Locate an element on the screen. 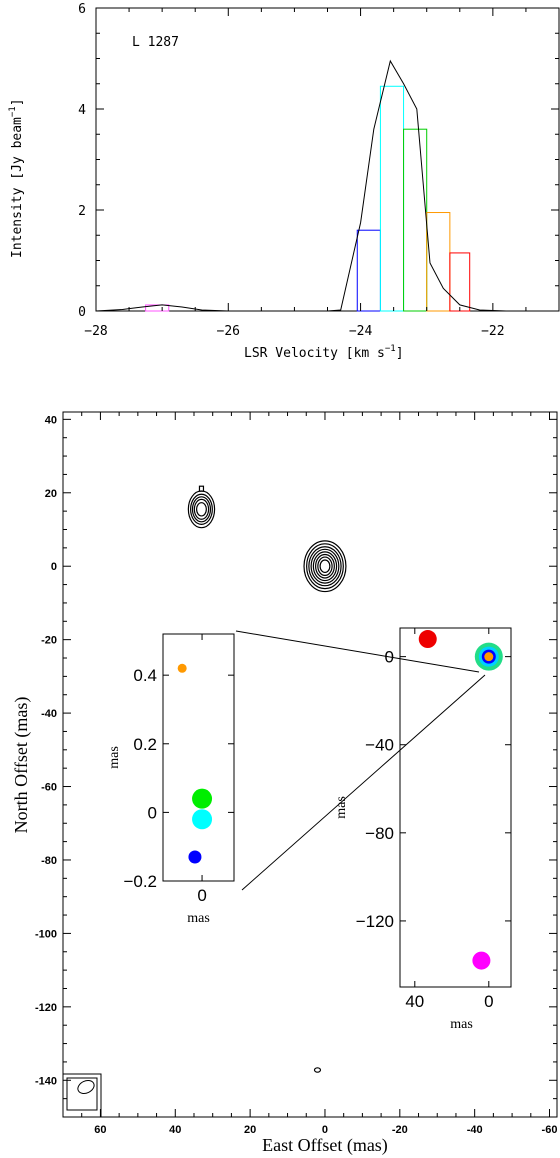 This screenshot has height=1158, width=560. map-x-tick-label: -40 is located at coordinates (475, 1130).